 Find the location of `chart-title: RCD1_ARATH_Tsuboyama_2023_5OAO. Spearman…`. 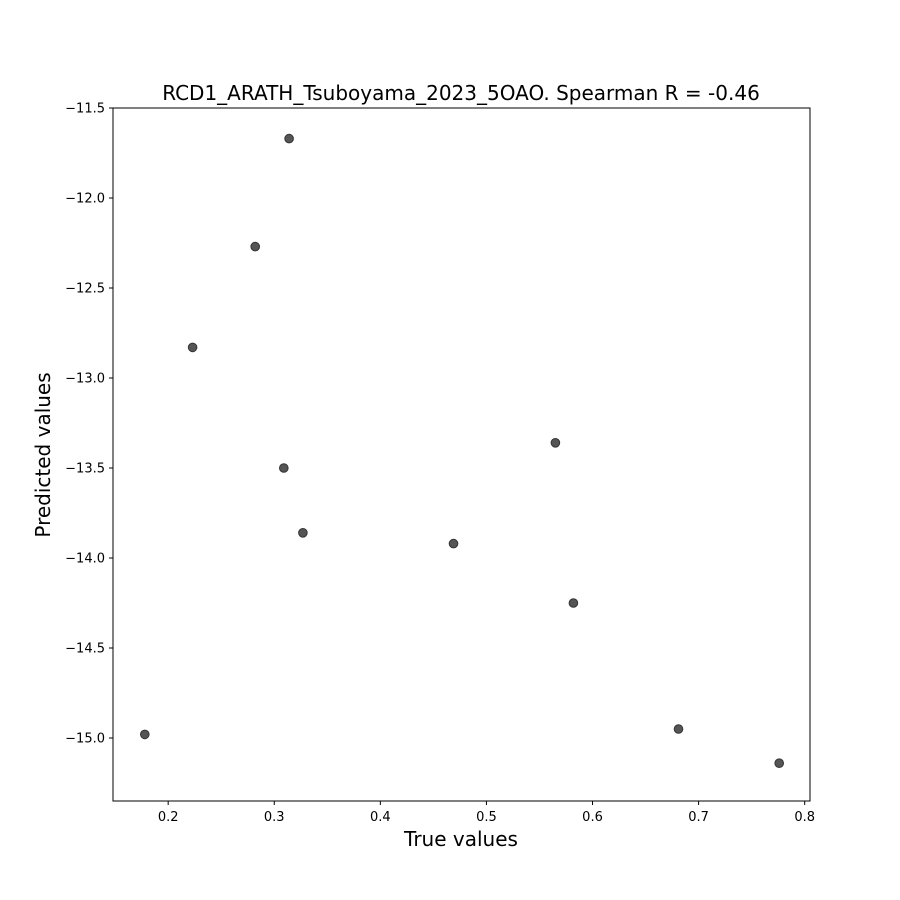

chart-title: RCD1_ARATH_Tsuboyama_2023_5OAO. Spearman… is located at coordinates (461, 93).